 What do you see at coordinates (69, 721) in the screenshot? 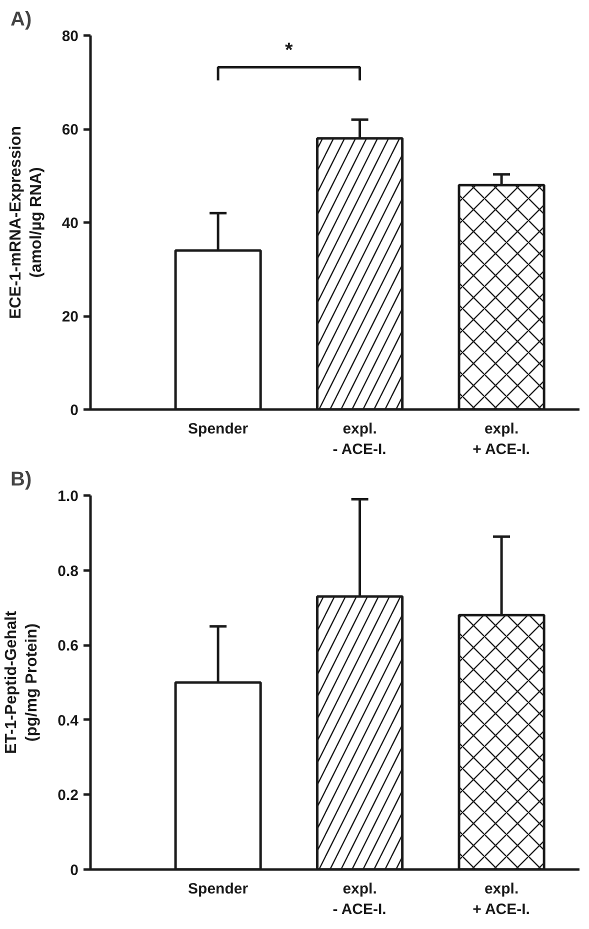
I see `y-tick-label: 0.4` at bounding box center [69, 721].